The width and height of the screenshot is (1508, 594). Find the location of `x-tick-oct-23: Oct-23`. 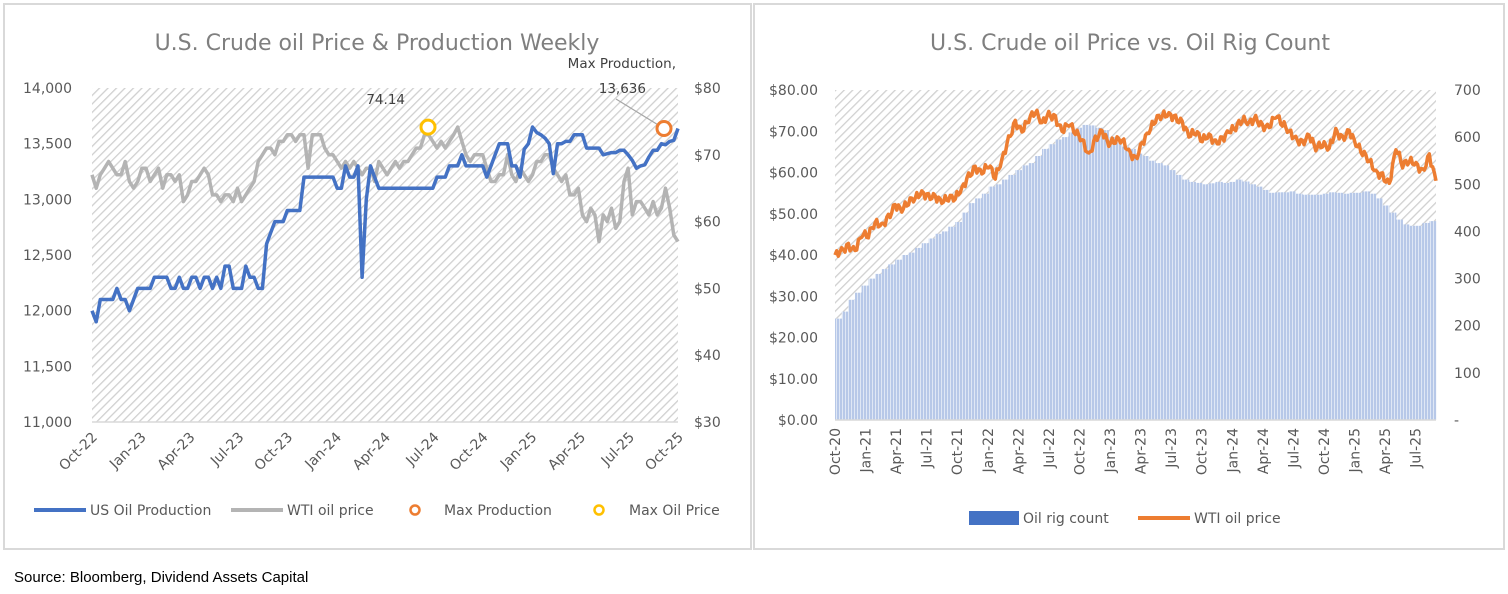

x-tick-oct-23: Oct-23 is located at coordinates (274, 452).